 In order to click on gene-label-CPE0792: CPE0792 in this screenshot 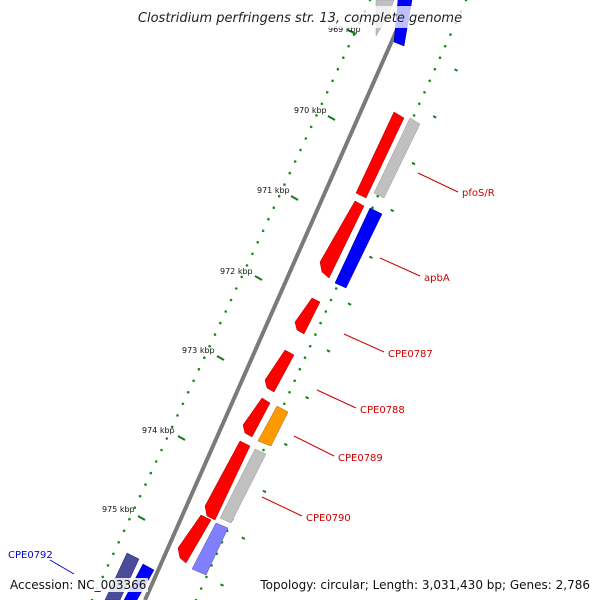, I will do `click(30, 555)`.